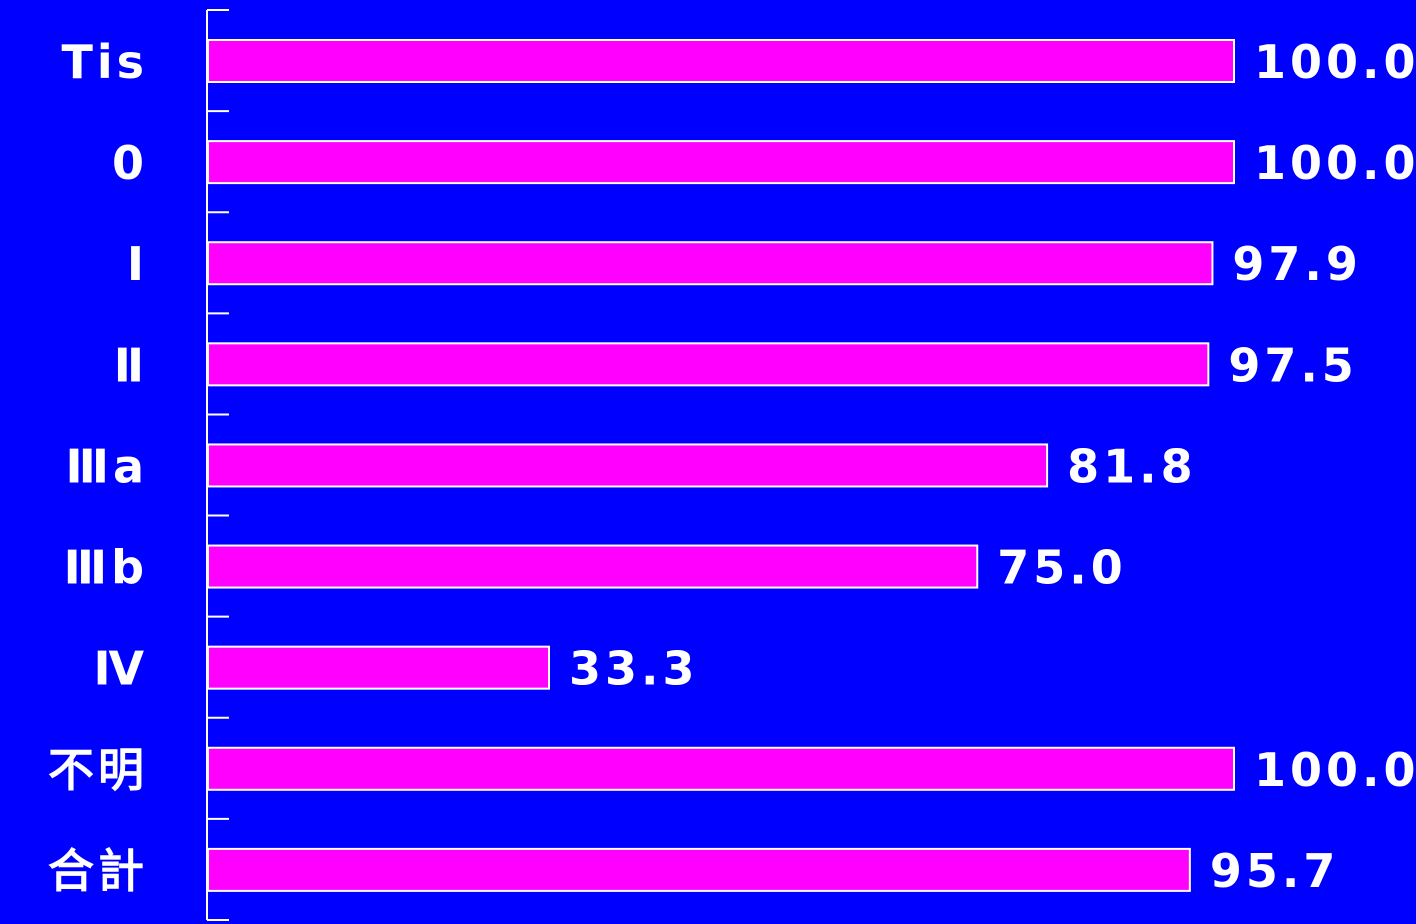 The width and height of the screenshot is (1416, 924). I want to click on data-label: 95.7, so click(1275, 871).